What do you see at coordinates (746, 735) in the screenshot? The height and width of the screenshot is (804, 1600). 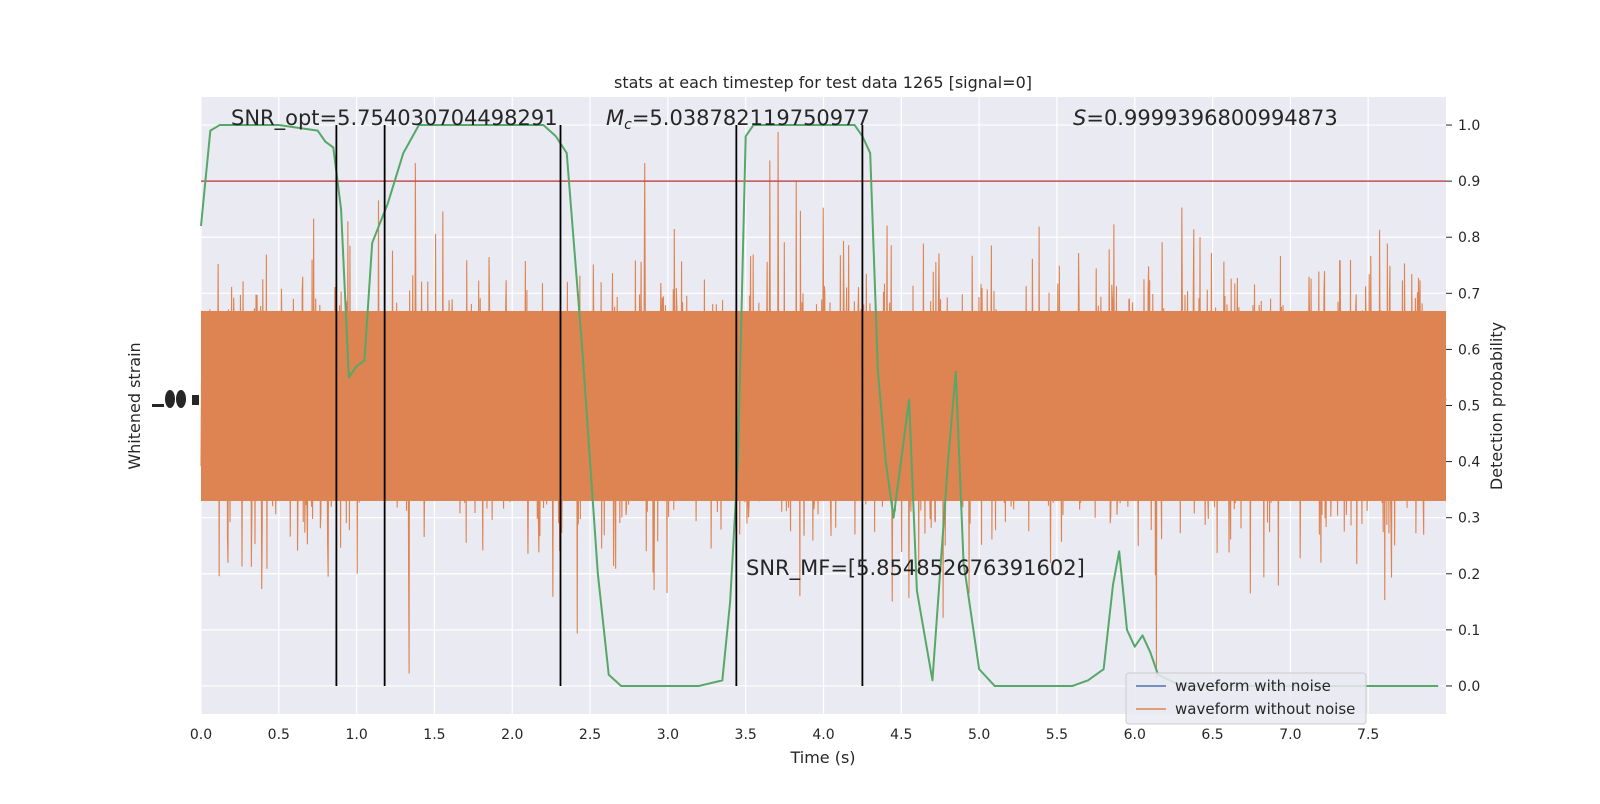 I see `x-tick-label: 3.5` at bounding box center [746, 735].